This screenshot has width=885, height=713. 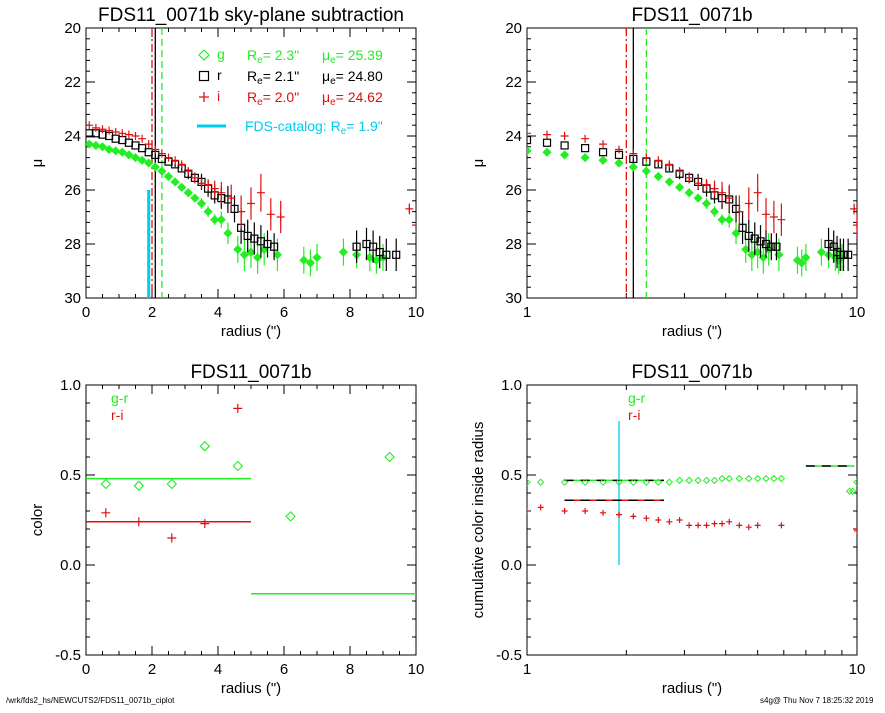 I want to click on y-tick-label: 30, so click(x=513, y=298).